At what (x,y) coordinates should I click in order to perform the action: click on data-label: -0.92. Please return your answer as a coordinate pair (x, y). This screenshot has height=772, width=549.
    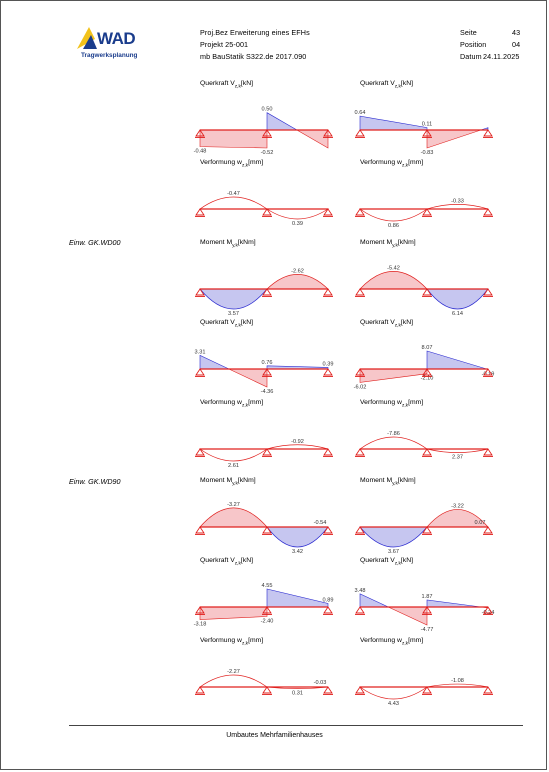
    Looking at the image, I should click on (297, 442).